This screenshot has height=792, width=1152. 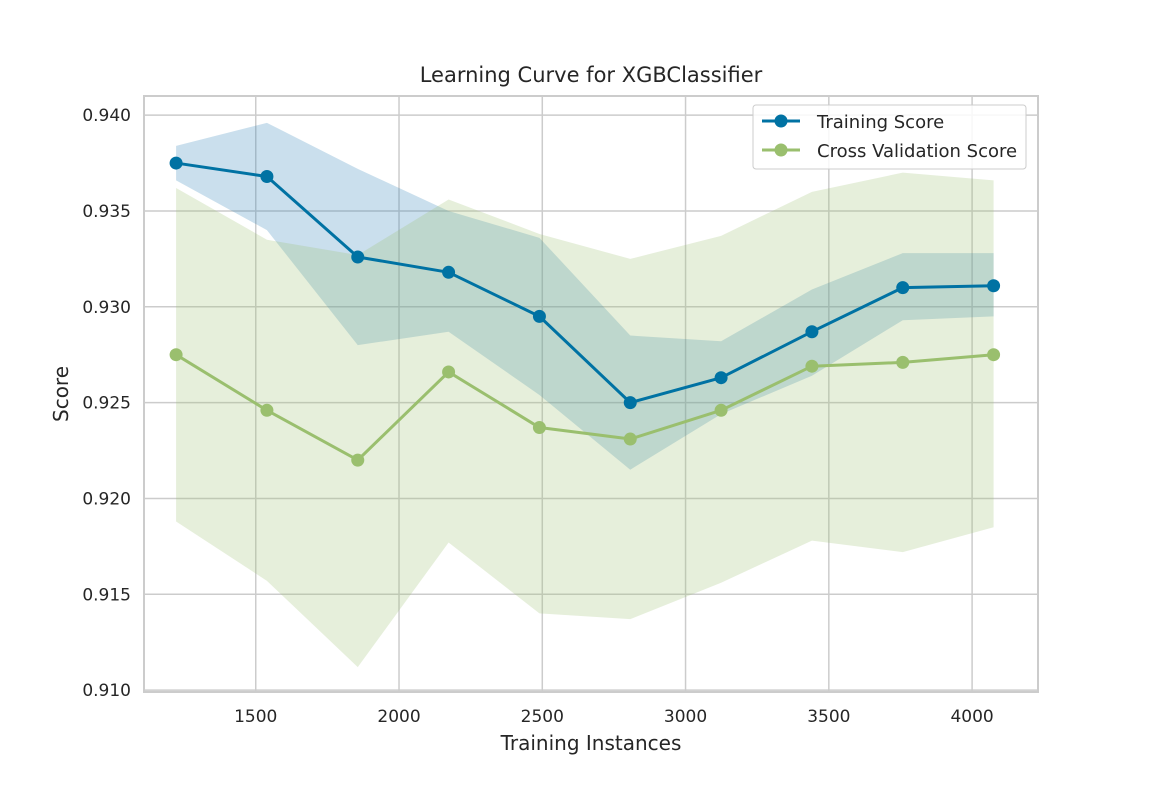 I want to click on y-tick-label: 0.930, so click(x=106, y=308).